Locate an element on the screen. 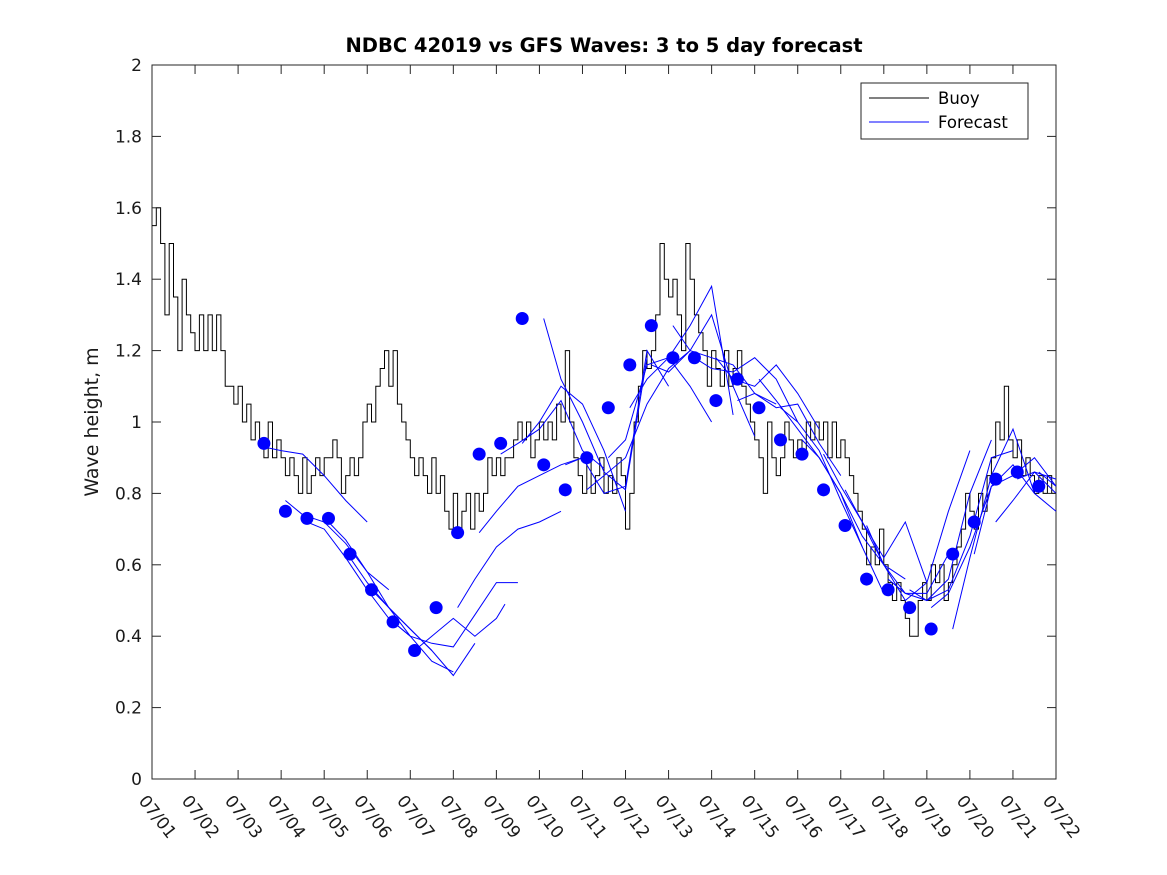 The image size is (1167, 875). legend-buoy-label: Buoy is located at coordinates (959, 98).